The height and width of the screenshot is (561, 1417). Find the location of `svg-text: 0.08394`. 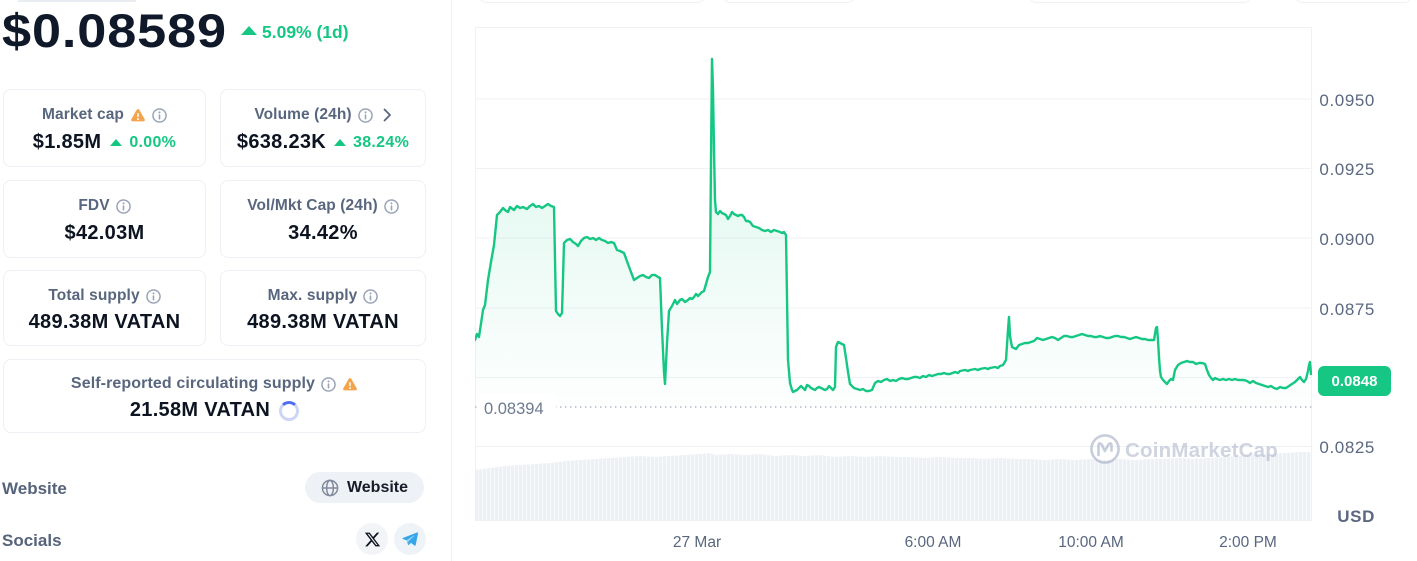

svg-text: 0.08394 is located at coordinates (514, 409).